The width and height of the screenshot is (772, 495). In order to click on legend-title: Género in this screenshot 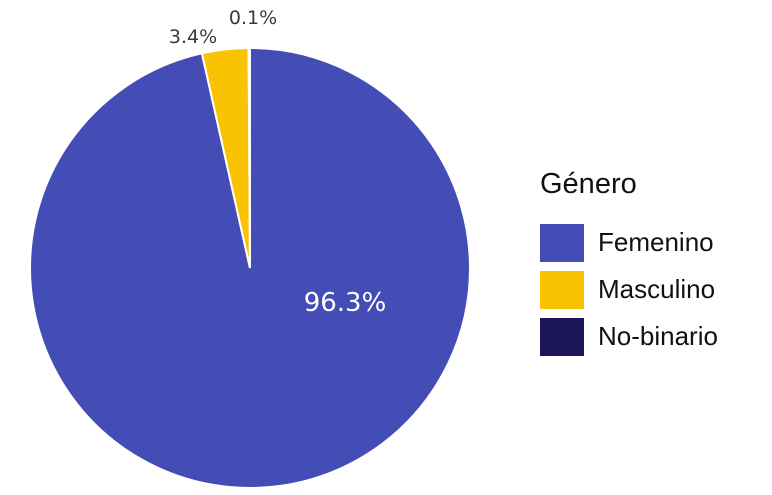, I will do `click(588, 184)`.